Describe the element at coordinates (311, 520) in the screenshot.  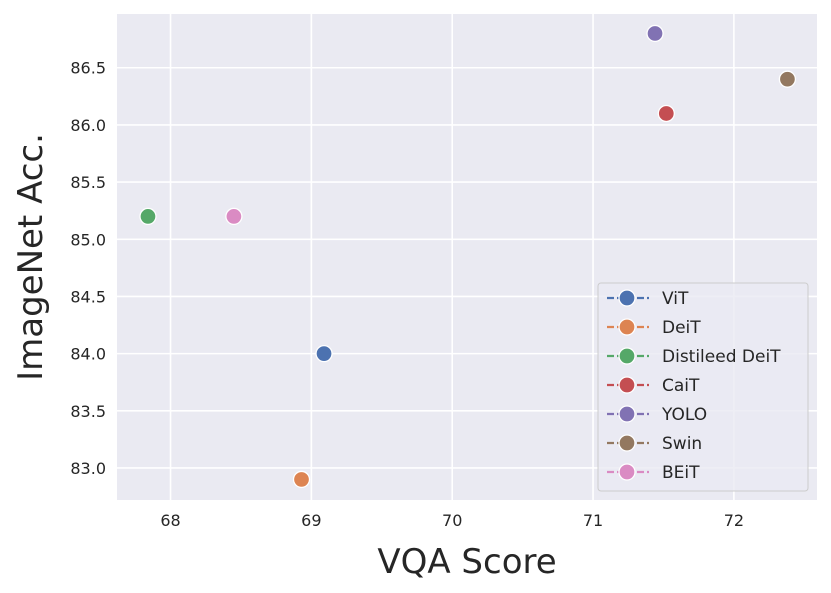
I see `x-tick-label: 69` at that location.